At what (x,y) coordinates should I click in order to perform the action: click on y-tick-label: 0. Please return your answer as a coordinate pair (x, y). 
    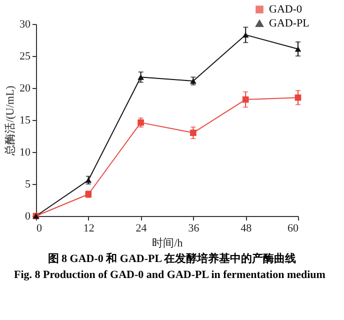
    Looking at the image, I should click on (28, 216).